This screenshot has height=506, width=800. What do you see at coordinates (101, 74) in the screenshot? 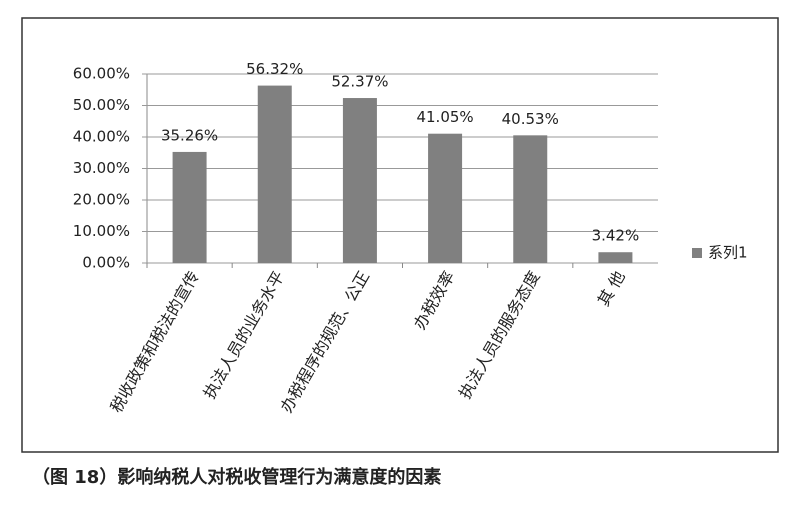
I see `y-tick-label: 60.00%` at bounding box center [101, 74].